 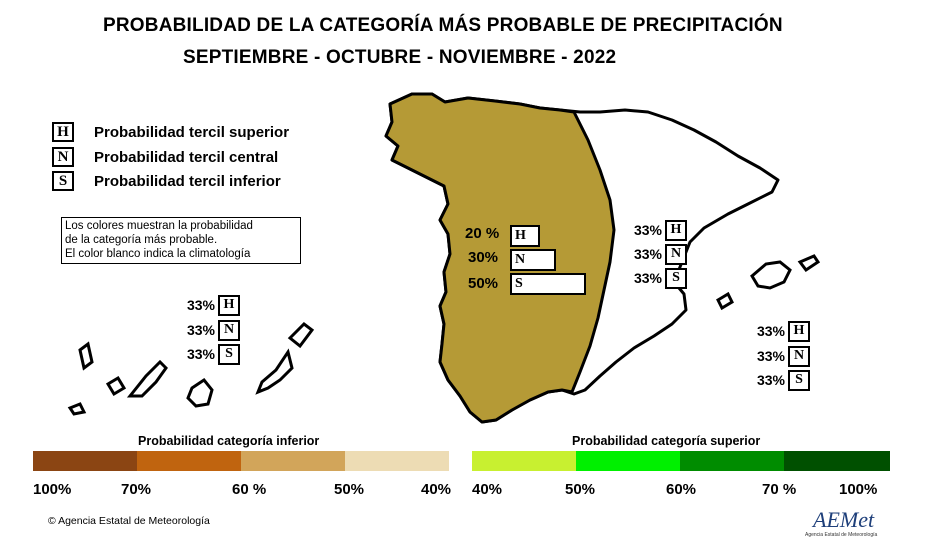 What do you see at coordinates (187, 181) in the screenshot?
I see `legend-label-s: Probabilidad tercil inferior` at bounding box center [187, 181].